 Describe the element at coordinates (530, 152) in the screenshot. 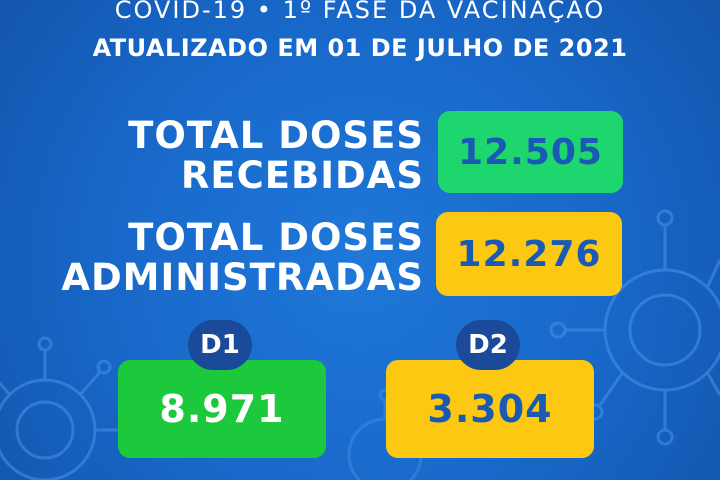

I see `received-doses-value: 12.505` at that location.